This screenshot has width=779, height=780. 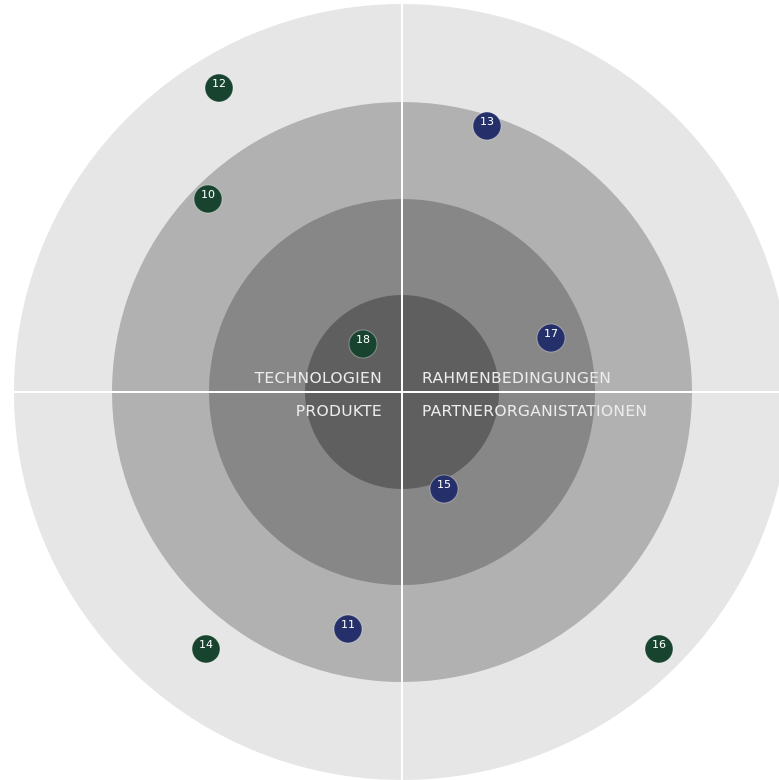 I want to click on blip-number: 15, so click(x=444, y=484).